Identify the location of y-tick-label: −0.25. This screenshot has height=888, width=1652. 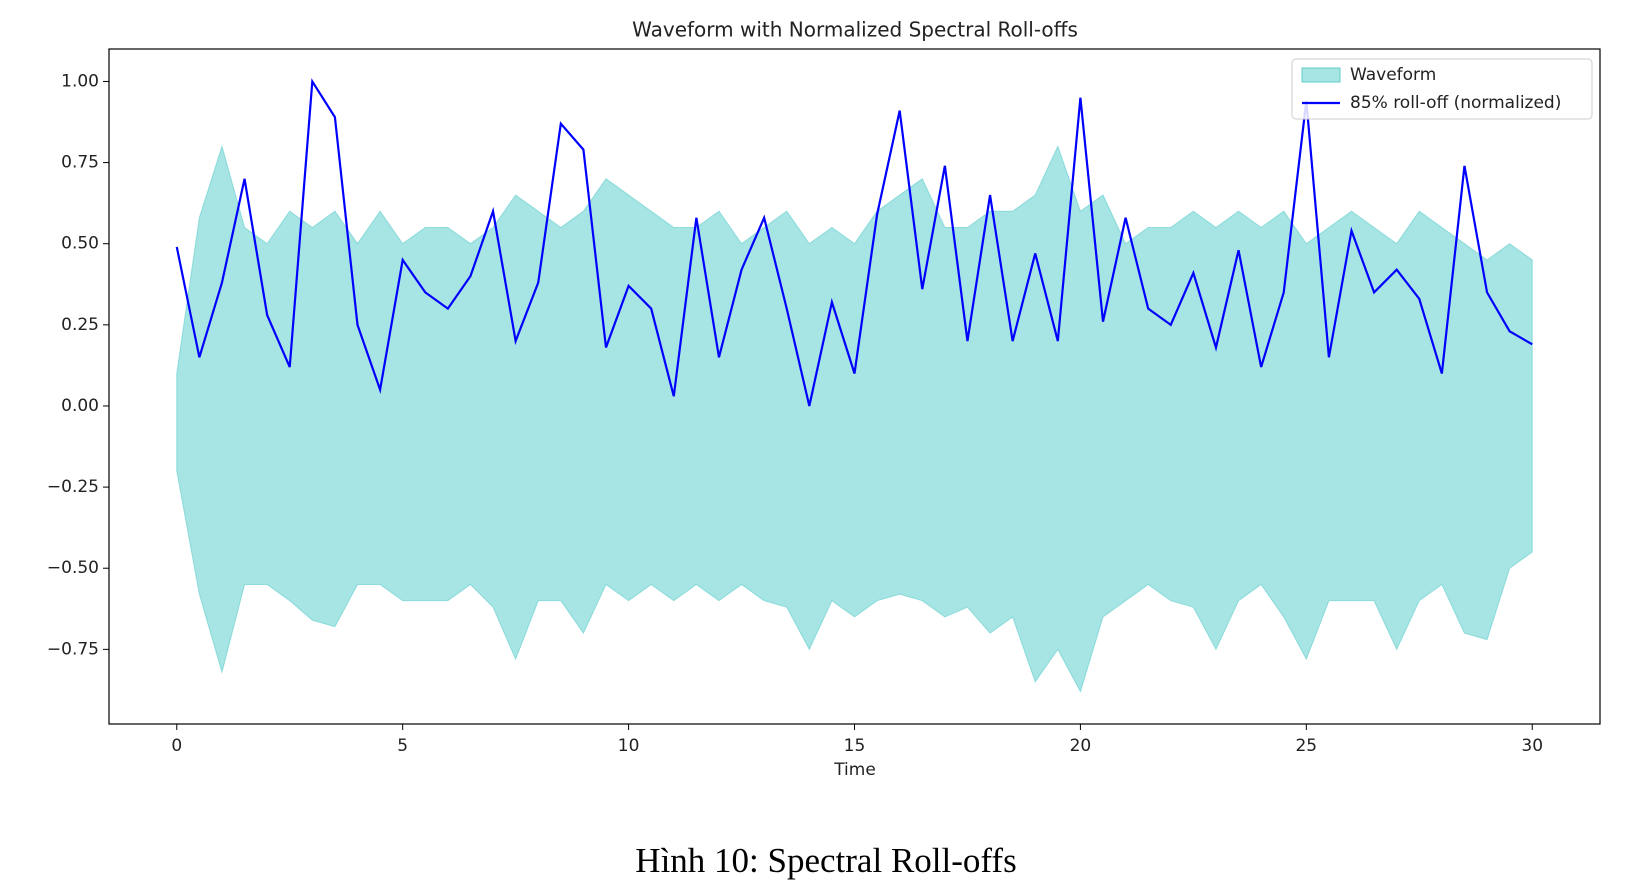
(73, 487).